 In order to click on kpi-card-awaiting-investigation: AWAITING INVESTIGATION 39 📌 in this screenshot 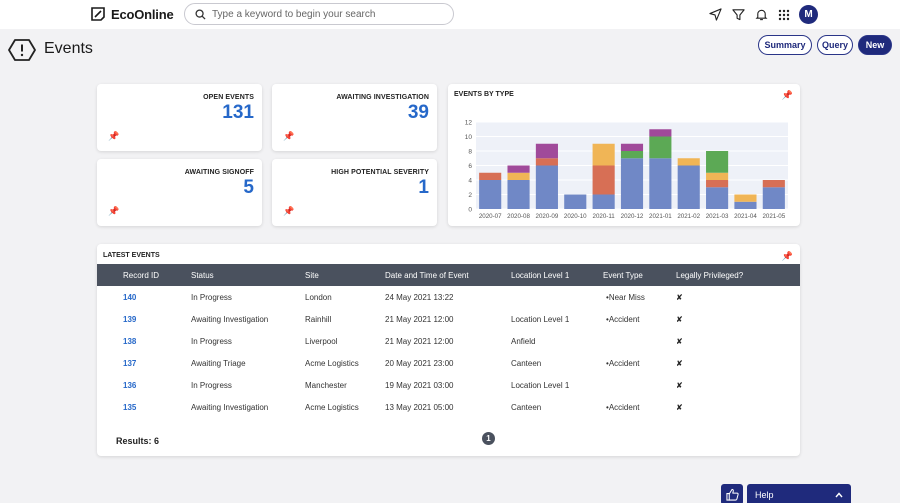, I will do `click(354, 117)`.